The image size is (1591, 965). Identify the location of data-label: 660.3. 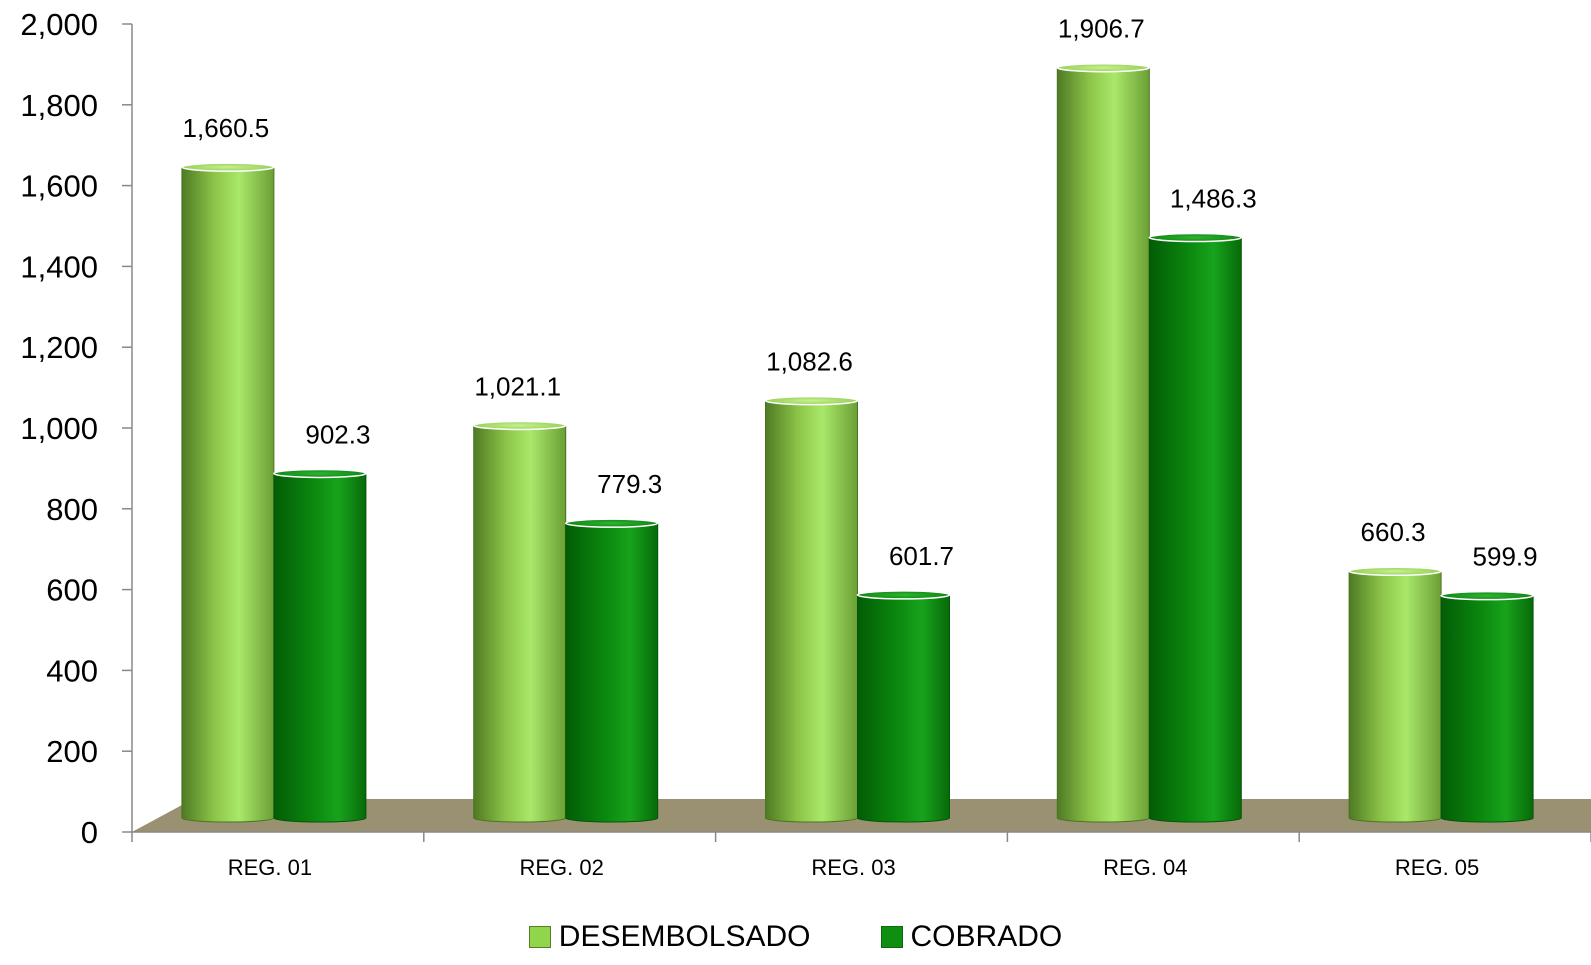
(1393, 532).